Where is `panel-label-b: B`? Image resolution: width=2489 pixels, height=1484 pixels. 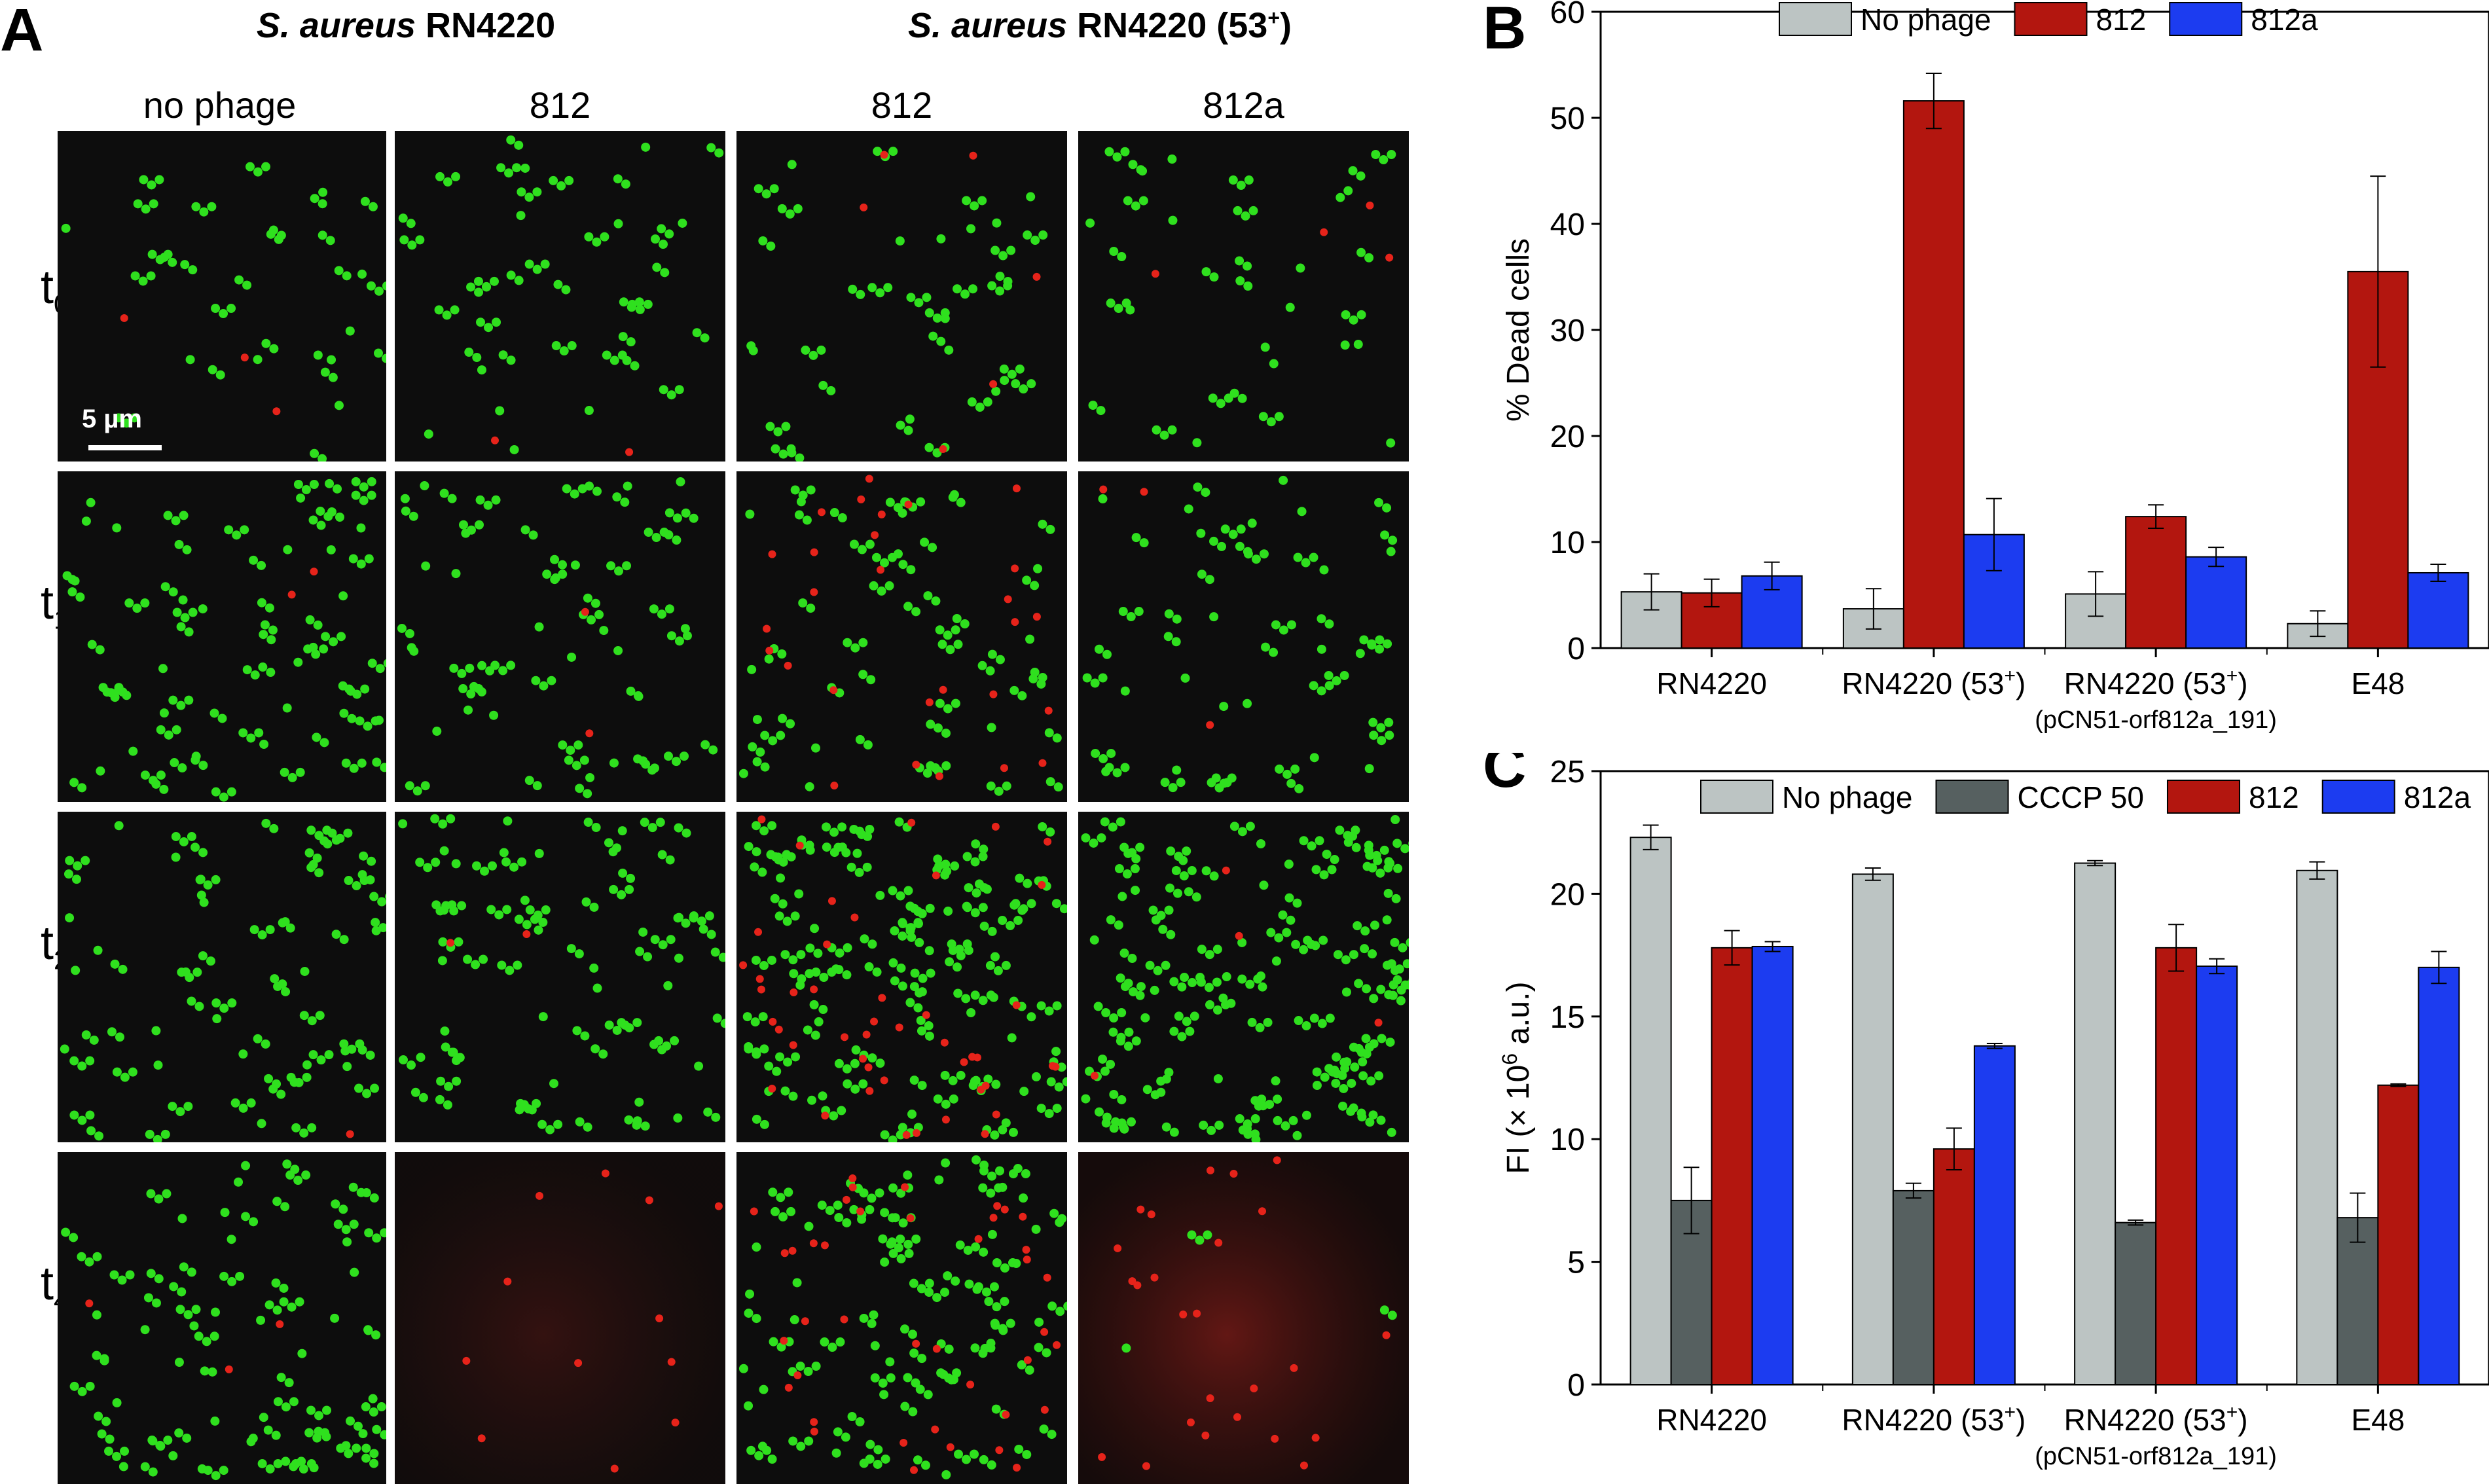
panel-label-b: B is located at coordinates (1504, 31).